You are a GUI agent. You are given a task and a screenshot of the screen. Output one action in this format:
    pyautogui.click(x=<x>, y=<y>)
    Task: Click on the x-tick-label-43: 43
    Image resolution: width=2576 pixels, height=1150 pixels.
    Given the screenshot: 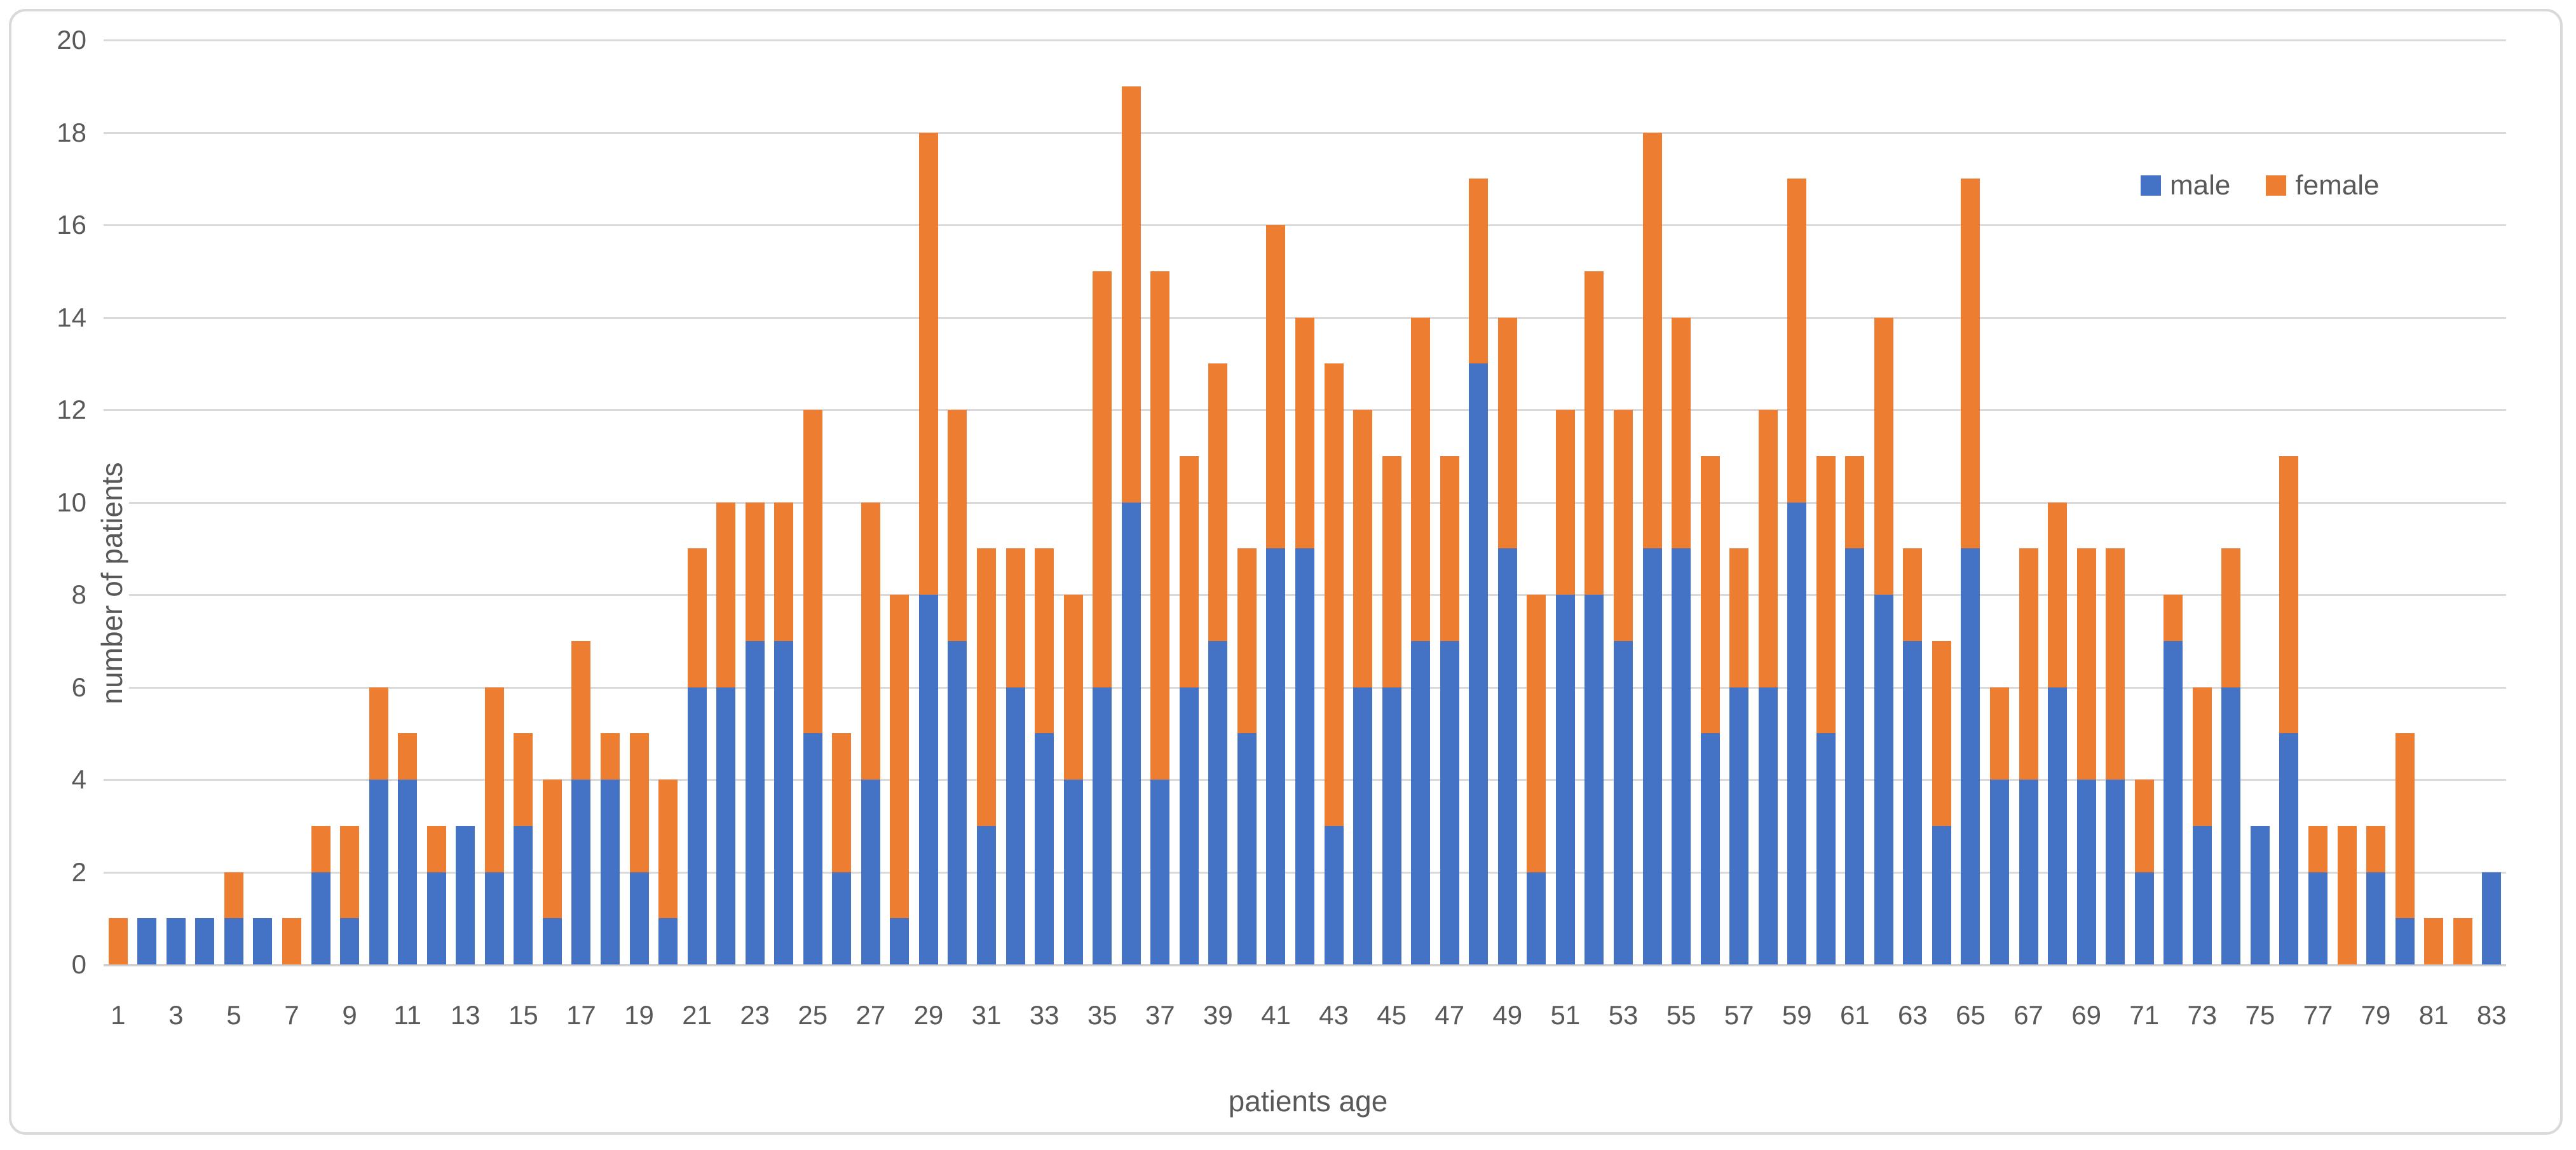 What is the action you would take?
    pyautogui.click(x=1334, y=1015)
    